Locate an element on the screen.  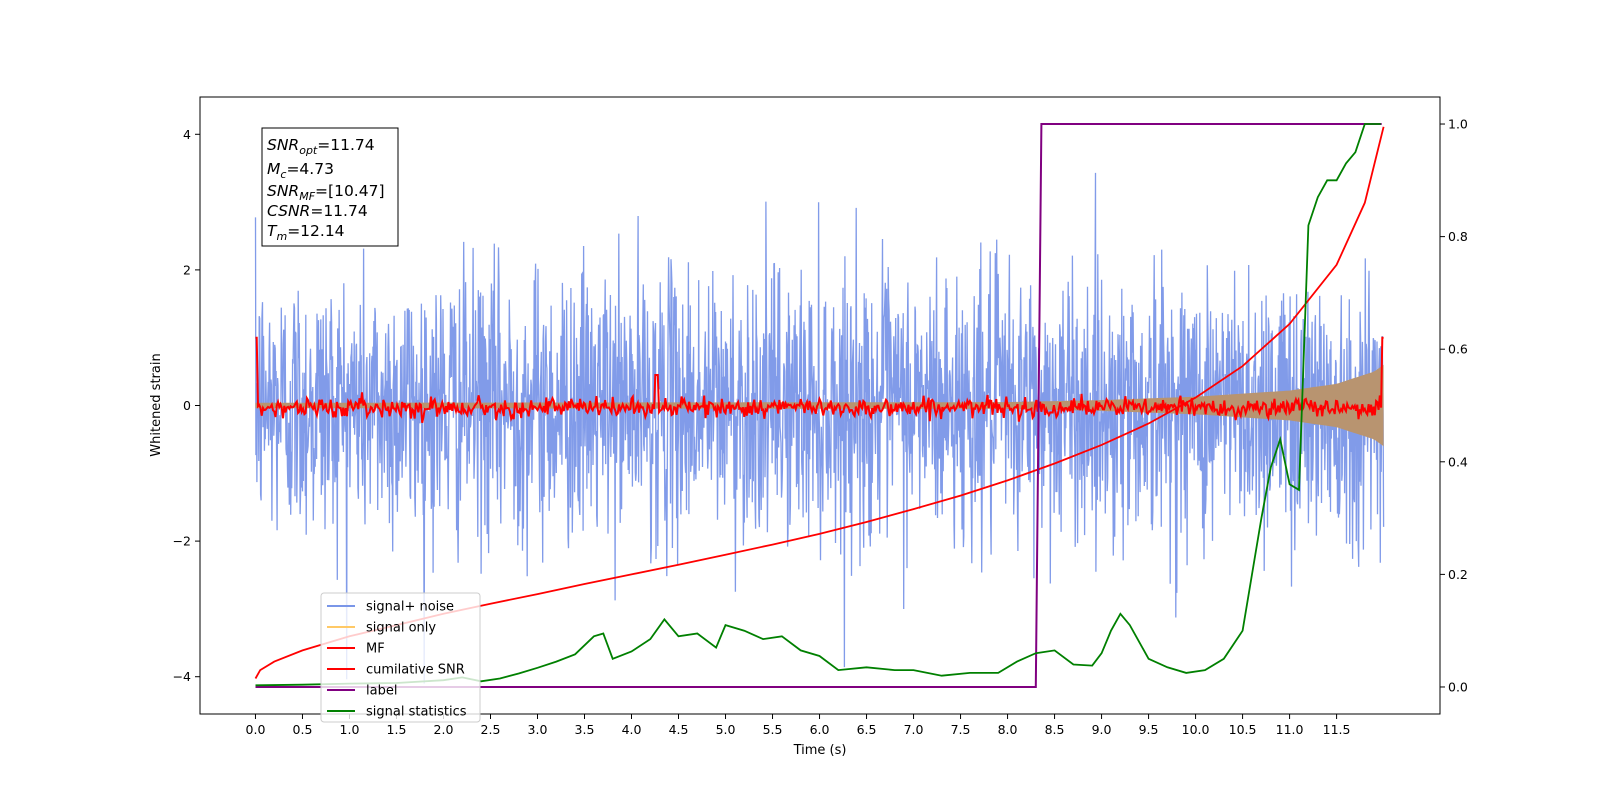
info-sub: MF is located at coordinates (307, 196).